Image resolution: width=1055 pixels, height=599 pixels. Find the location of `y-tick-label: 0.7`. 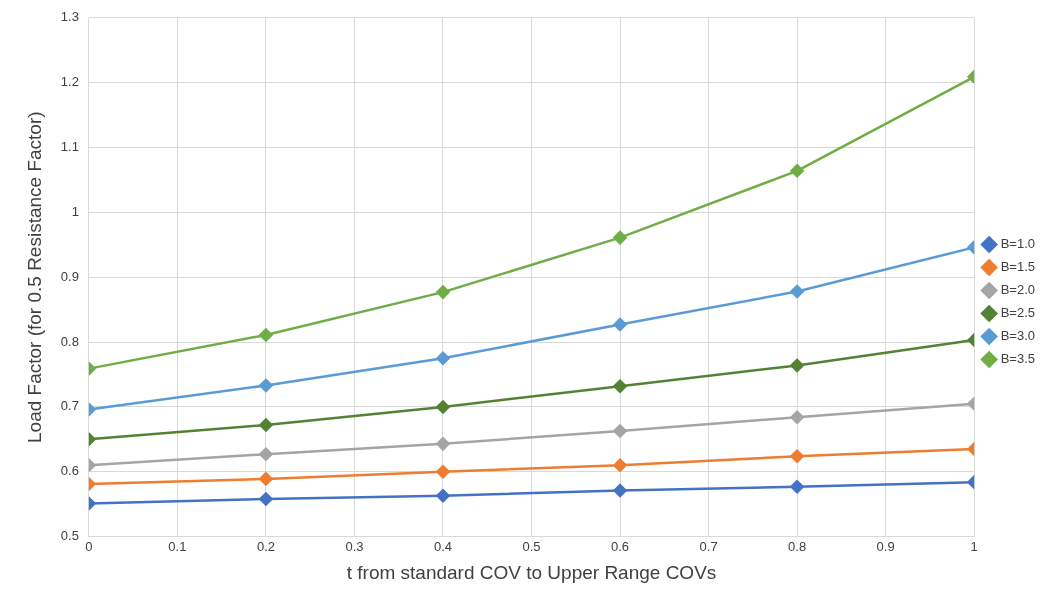

y-tick-label: 0.7 is located at coordinates (69, 406).